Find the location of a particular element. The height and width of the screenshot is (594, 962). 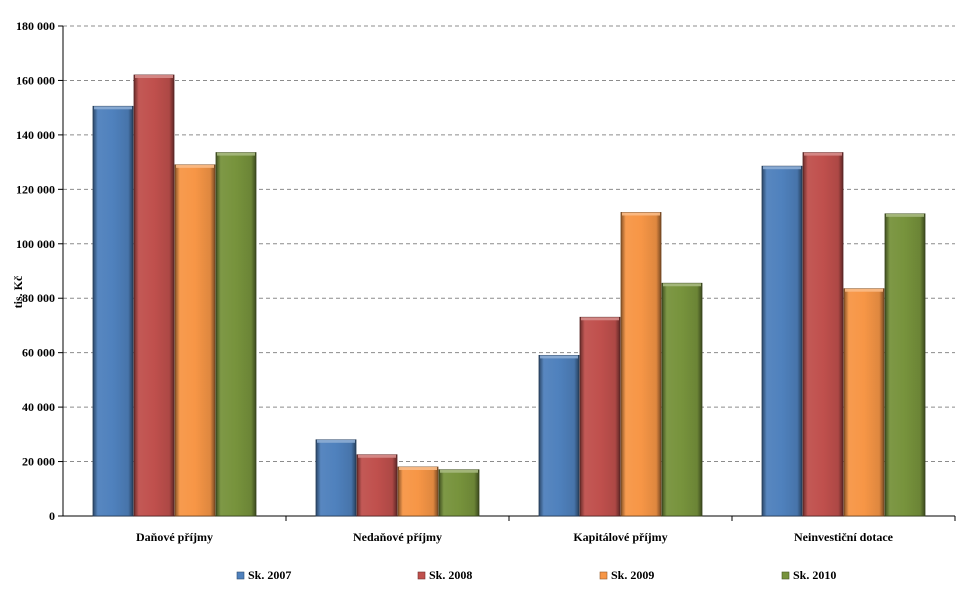

y-tick-label: 0 is located at coordinates (52, 516).